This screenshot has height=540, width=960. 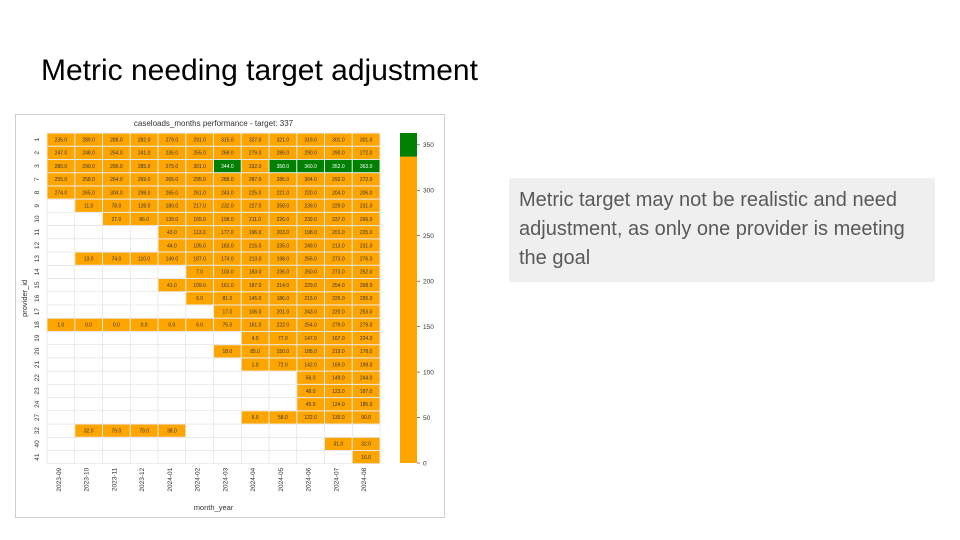 I want to click on cell-label: 142.0, so click(x=310, y=365).